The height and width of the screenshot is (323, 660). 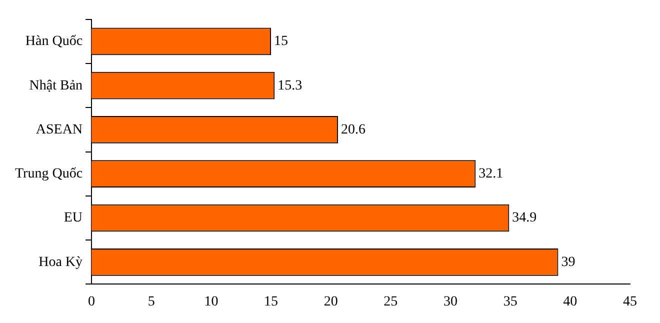 What do you see at coordinates (59, 130) in the screenshot?
I see `y-tick-label: ASEAN` at bounding box center [59, 130].